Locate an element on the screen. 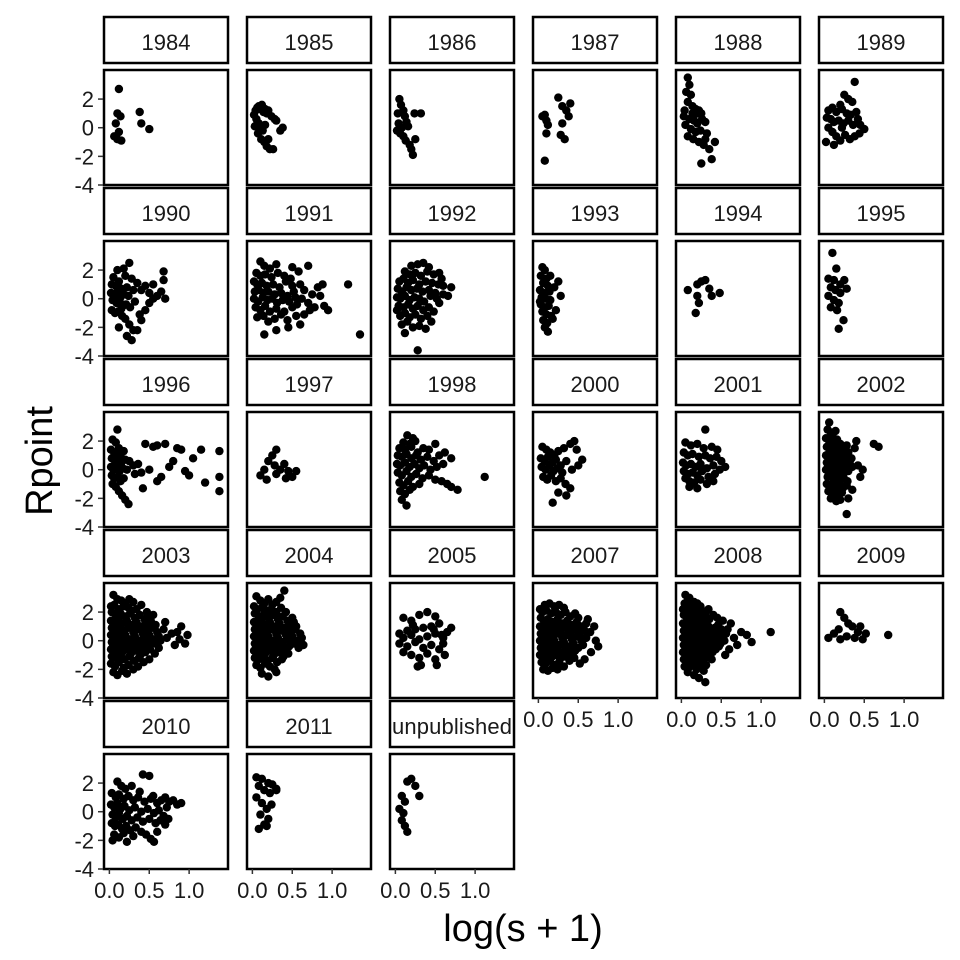 The width and height of the screenshot is (960, 960). facet-panel: 1984 2 0 -2 -4 is located at coordinates (152, 106).